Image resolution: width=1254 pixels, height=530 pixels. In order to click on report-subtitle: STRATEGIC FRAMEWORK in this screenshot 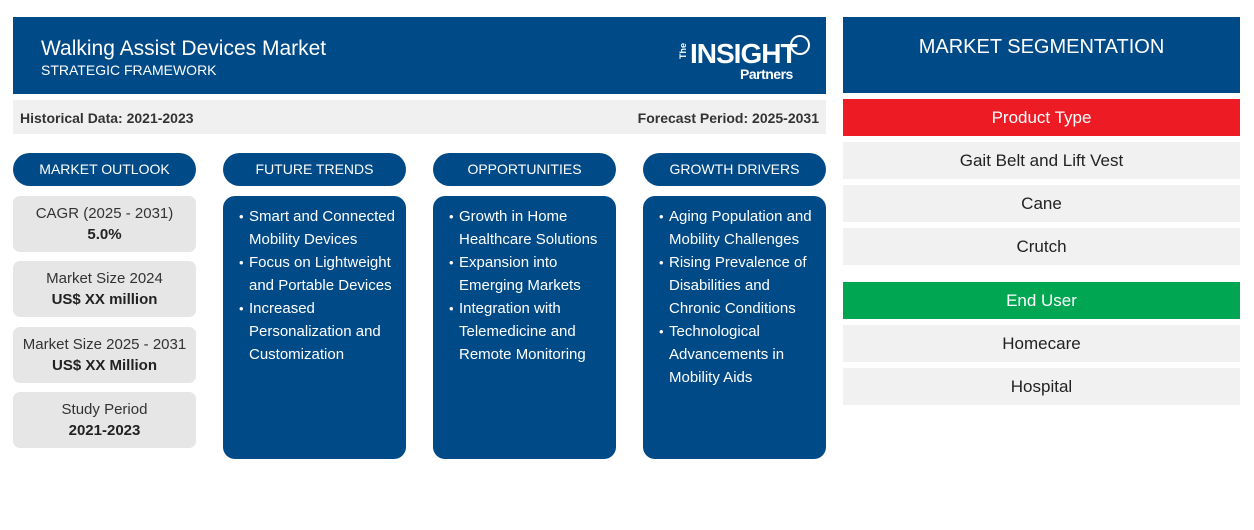, I will do `click(129, 70)`.